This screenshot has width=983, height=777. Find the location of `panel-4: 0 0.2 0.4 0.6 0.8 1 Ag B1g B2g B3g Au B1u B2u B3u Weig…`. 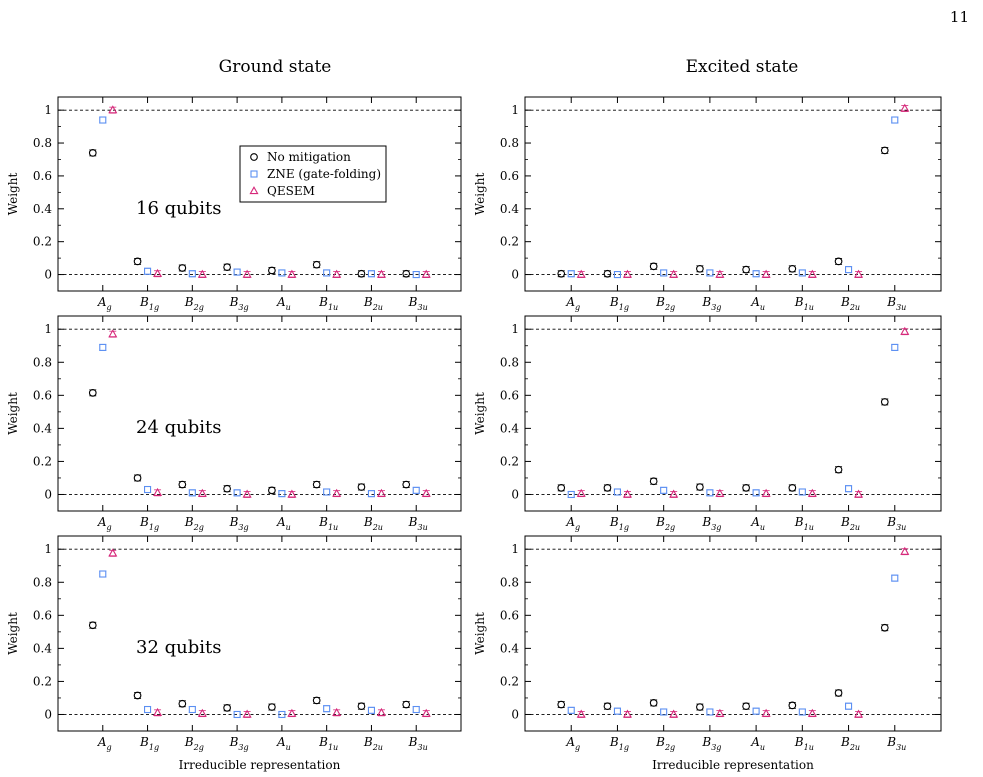

panel-4: 0 0.2 0.4 0.6 0.8 1 Ag B1g B2g B3g Au B1u B2u B3u Weig… is located at coordinates (707, 423).